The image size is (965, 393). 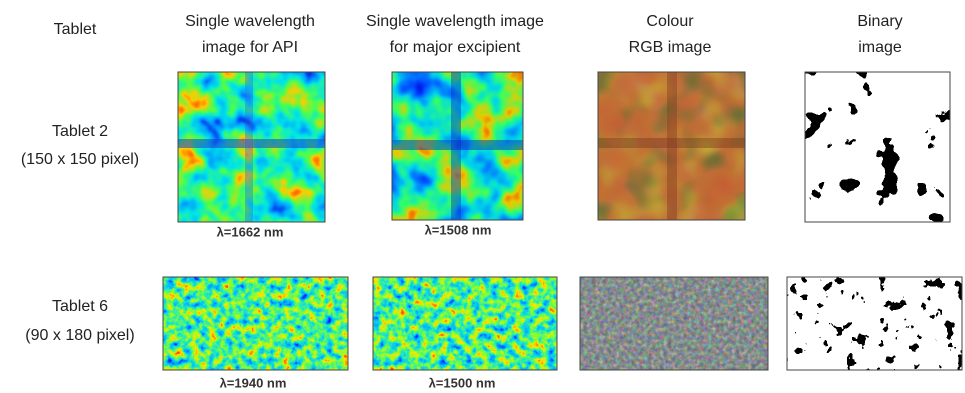 I want to click on column-header: RGB image, so click(x=670, y=47).